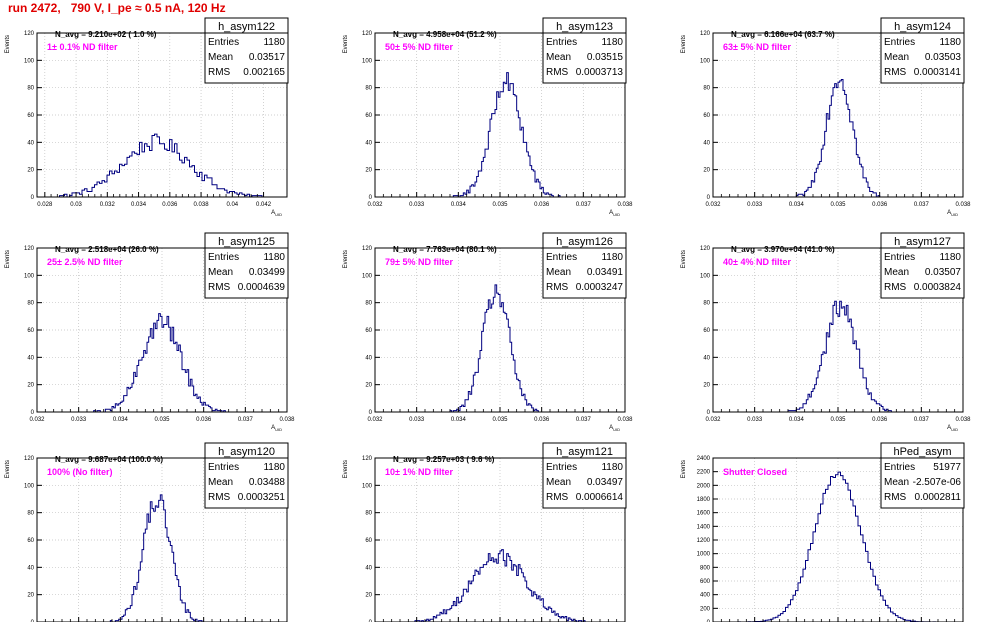  Describe the element at coordinates (287, 420) in the screenshot. I see `x-tick-label: 0.038` at that location.